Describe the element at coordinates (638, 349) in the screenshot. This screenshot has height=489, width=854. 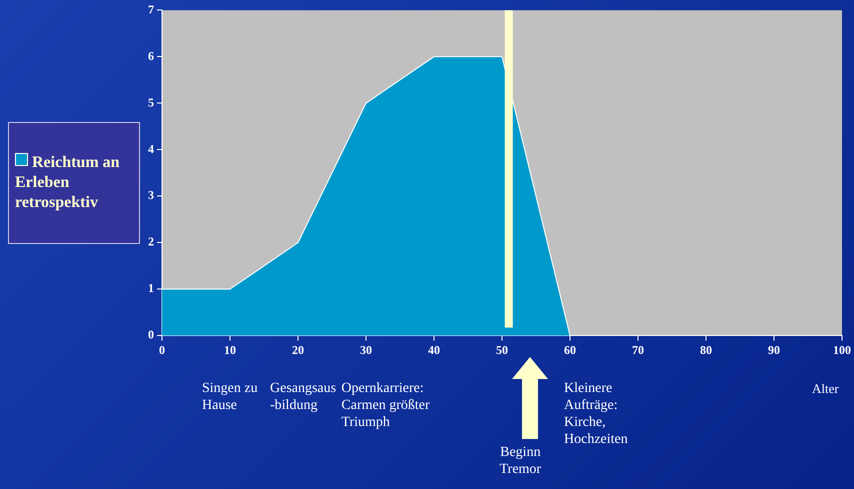
I see `x-tick-label: 70` at that location.